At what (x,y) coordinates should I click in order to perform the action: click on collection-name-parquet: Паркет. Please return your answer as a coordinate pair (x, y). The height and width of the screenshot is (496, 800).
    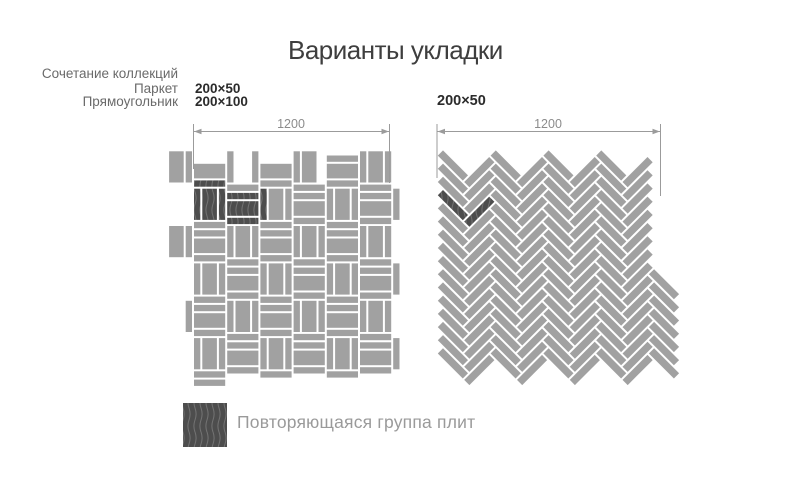
    Looking at the image, I should click on (155, 88).